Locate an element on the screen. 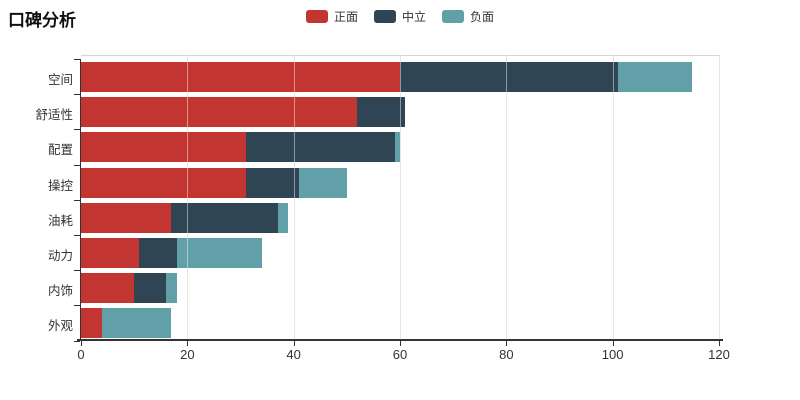  legend: 正面 中立 负面 is located at coordinates (400, 16).